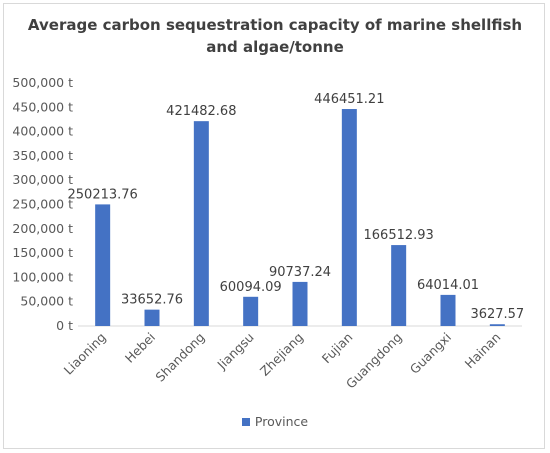 The height and width of the screenshot is (453, 550). Describe the element at coordinates (281, 421) in the screenshot. I see `legend-label: Province` at that location.